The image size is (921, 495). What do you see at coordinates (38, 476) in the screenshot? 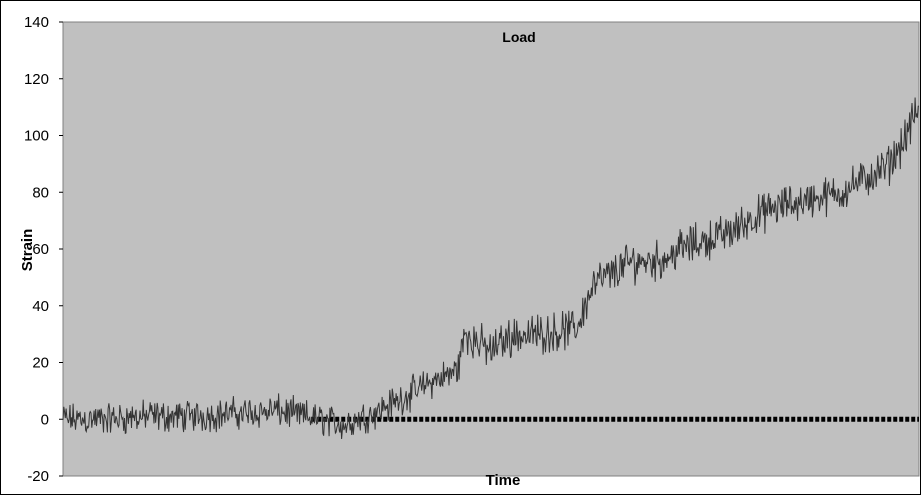
I see `y-tick-label: -20` at bounding box center [38, 476].